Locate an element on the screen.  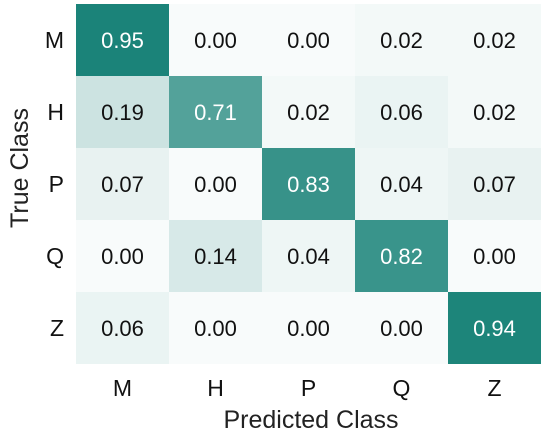
x-tick-label: Q is located at coordinates (402, 388).